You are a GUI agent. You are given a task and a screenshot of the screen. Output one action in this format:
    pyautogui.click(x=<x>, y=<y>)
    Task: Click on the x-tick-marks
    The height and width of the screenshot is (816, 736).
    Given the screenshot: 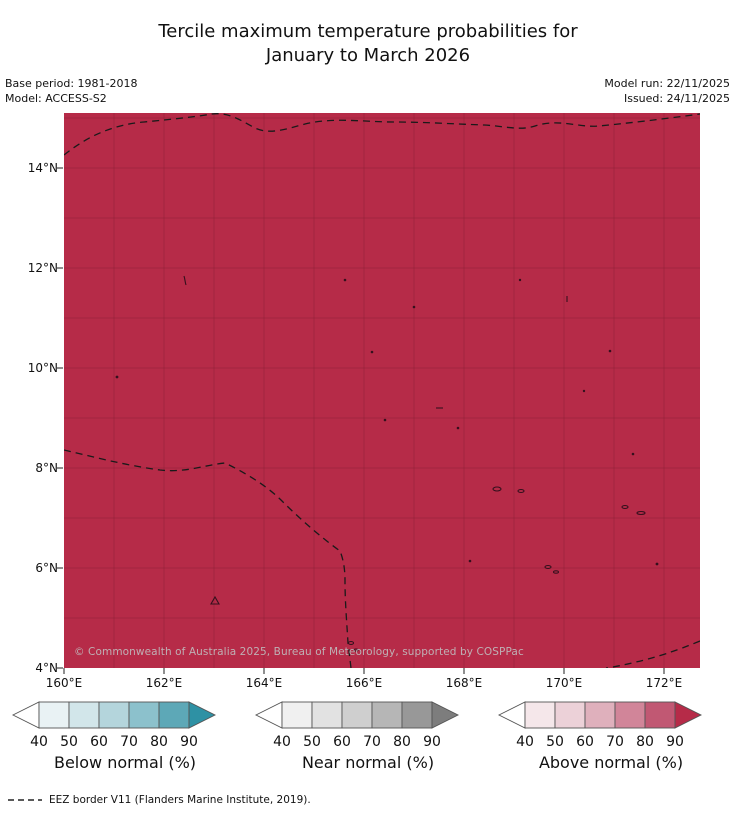 What is the action you would take?
    pyautogui.click(x=364, y=671)
    